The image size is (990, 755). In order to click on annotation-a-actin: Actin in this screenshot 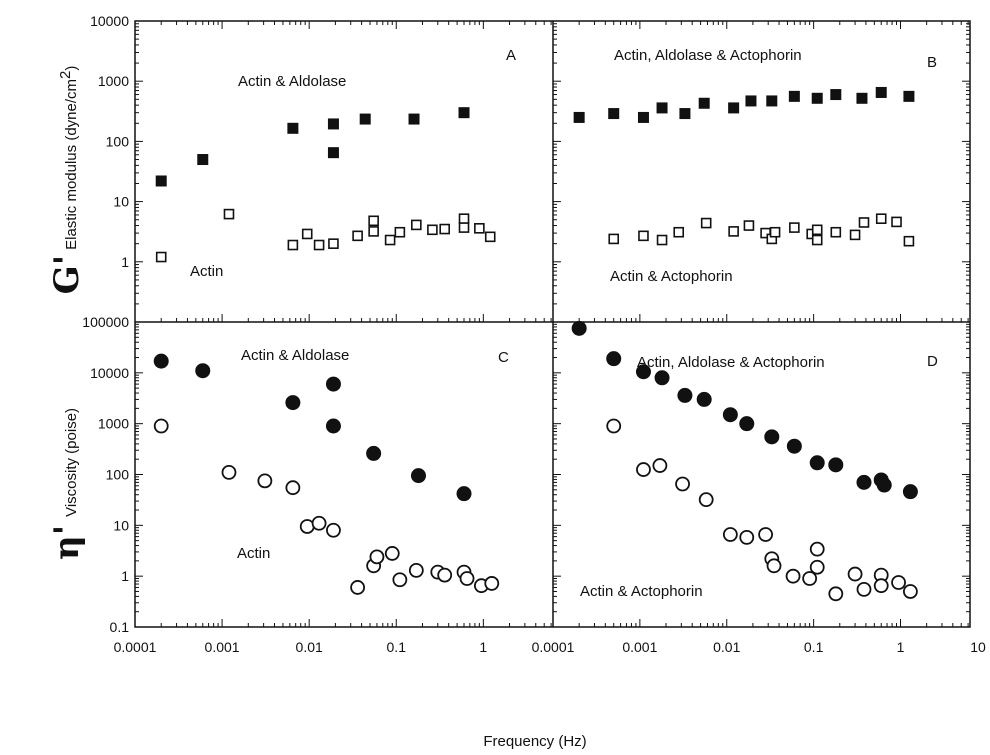, I will do `click(206, 271)`.